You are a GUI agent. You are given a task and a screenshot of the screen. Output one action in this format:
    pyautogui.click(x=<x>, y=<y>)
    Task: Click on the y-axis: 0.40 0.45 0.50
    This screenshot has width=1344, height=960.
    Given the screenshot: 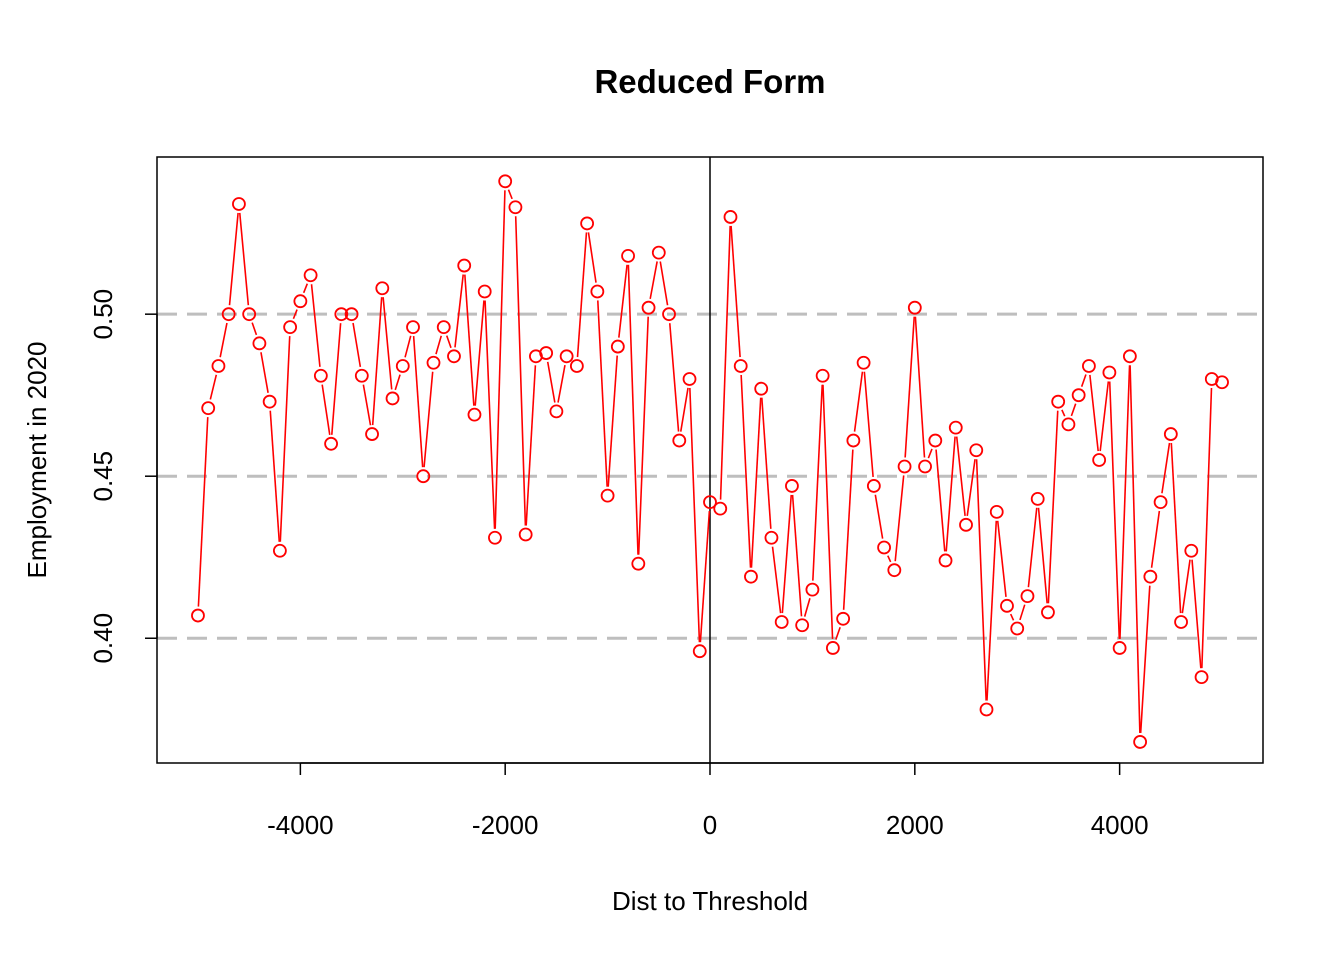 What is the action you would take?
    pyautogui.click(x=123, y=476)
    